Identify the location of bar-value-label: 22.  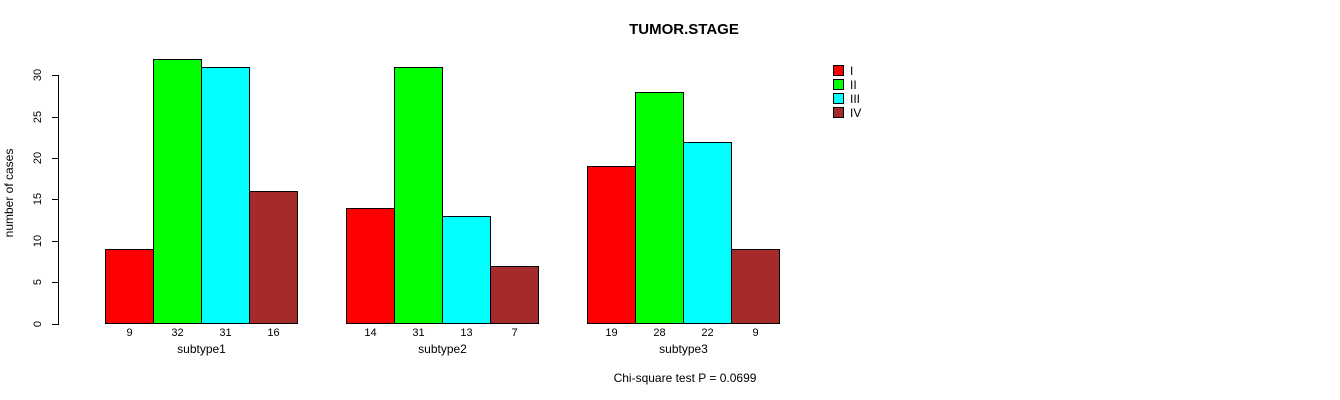
(707, 333).